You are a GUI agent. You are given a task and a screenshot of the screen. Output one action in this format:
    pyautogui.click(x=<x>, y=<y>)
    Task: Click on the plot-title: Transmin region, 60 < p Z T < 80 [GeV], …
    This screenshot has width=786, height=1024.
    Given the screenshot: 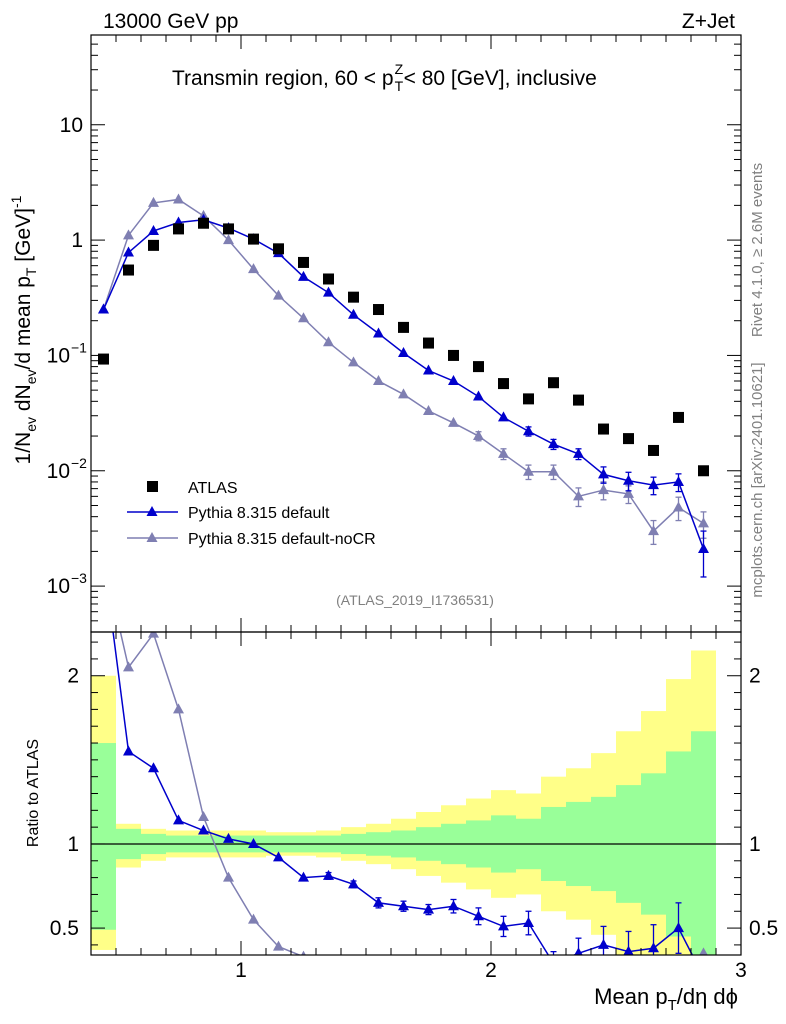 What is the action you would take?
    pyautogui.click(x=384, y=77)
    